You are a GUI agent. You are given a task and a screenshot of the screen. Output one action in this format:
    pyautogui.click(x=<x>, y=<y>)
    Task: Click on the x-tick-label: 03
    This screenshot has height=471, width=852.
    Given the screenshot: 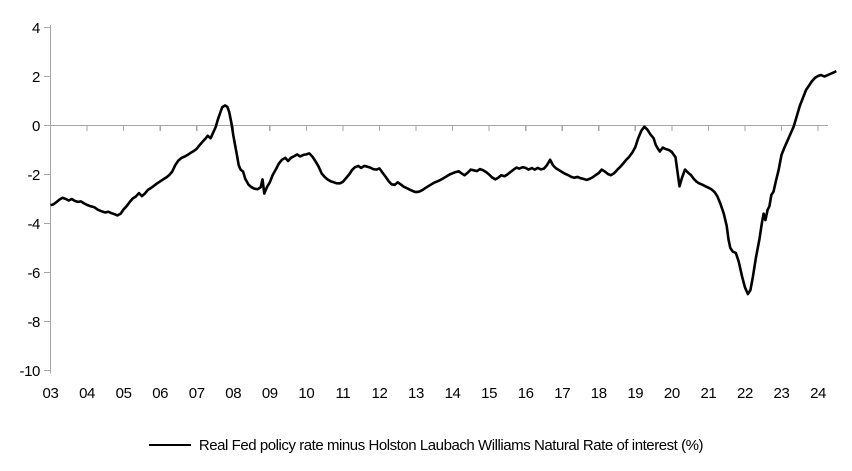 What is the action you would take?
    pyautogui.click(x=51, y=393)
    